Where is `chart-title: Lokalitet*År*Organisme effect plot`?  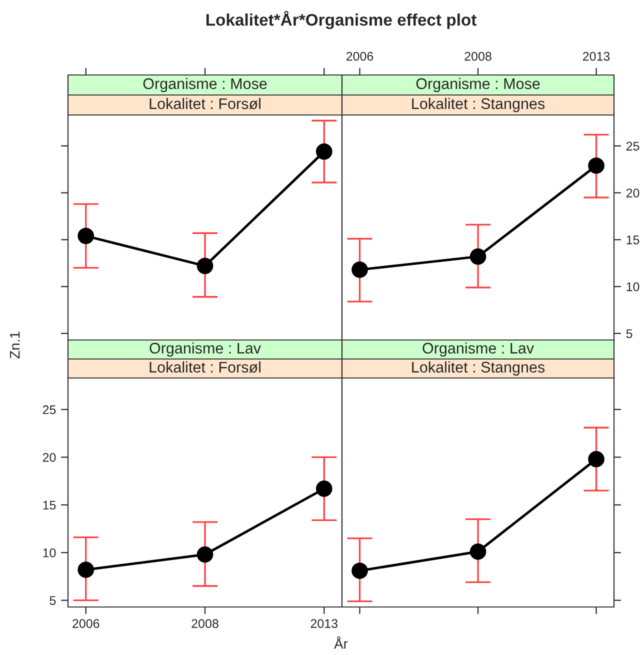 chart-title: Lokalitet*År*Organisme effect plot is located at coordinates (341, 20).